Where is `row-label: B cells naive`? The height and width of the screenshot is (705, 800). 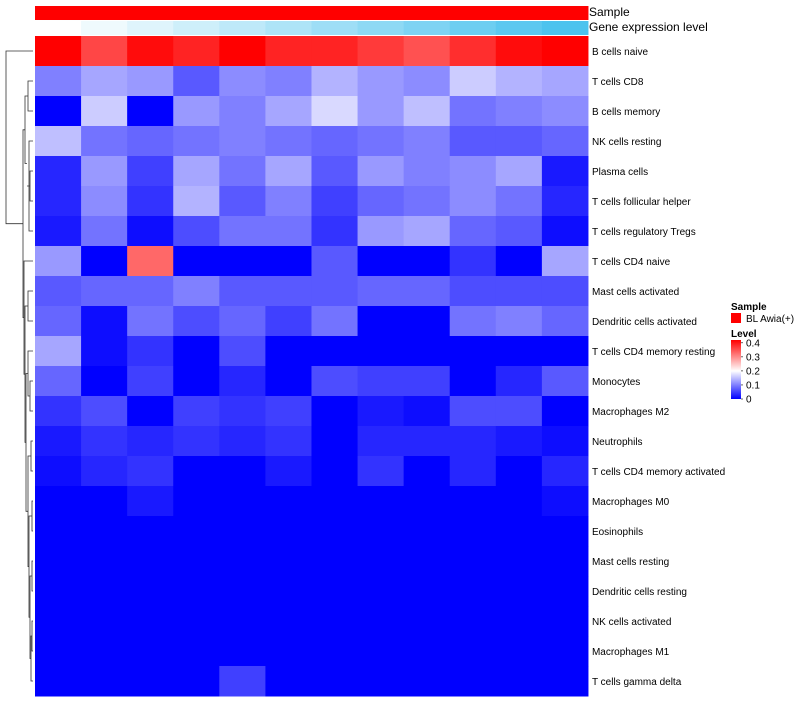 row-label: B cells naive is located at coordinates (620, 52).